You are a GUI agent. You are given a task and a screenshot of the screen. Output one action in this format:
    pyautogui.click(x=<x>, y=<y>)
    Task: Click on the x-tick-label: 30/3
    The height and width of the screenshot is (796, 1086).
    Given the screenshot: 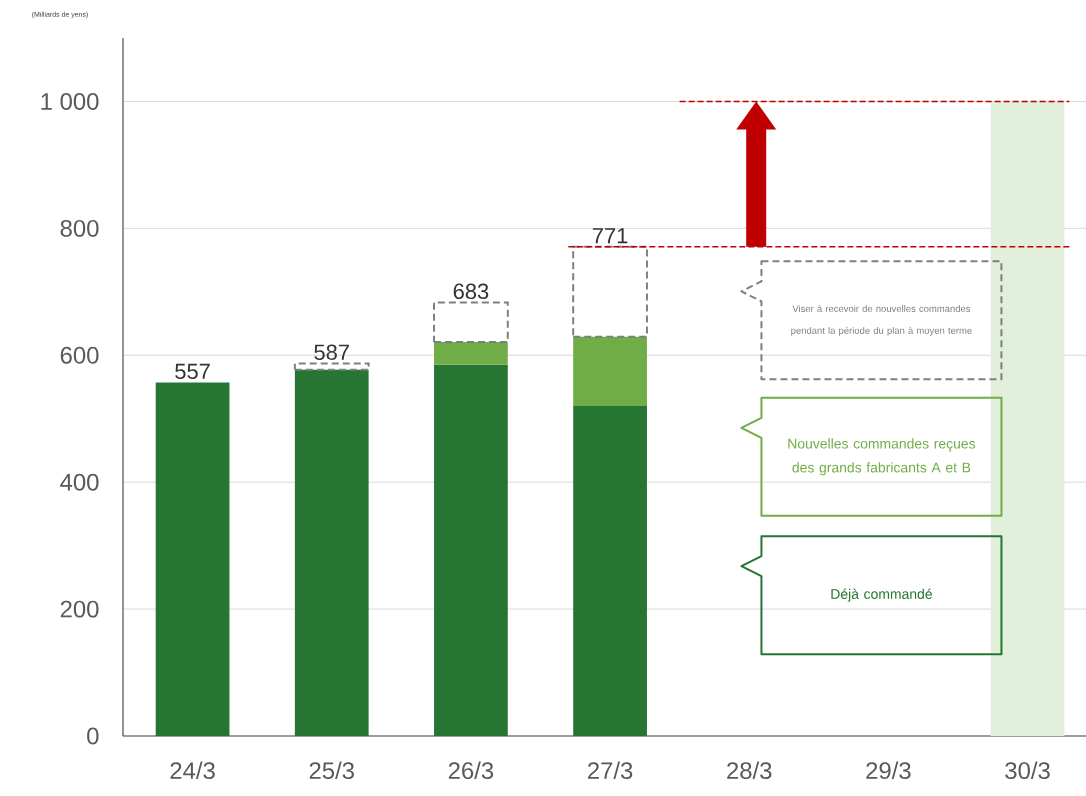 What is the action you would take?
    pyautogui.click(x=1027, y=770)
    